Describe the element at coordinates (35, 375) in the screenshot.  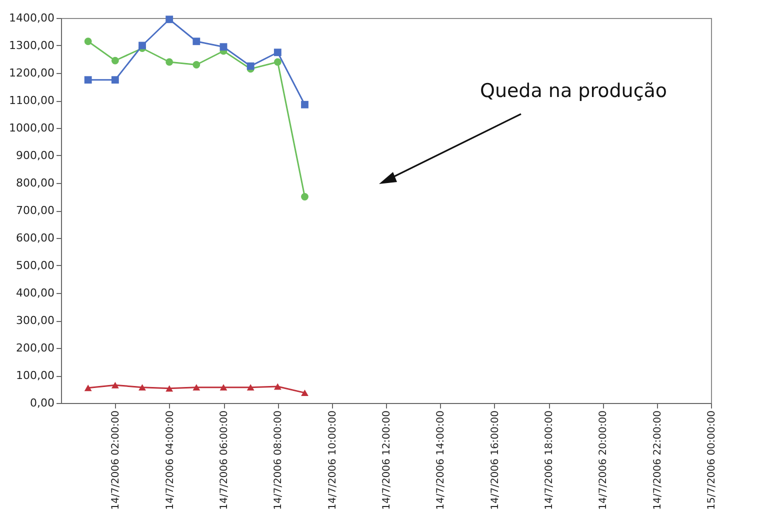
I see `y-tick-label: 100,00` at that location.